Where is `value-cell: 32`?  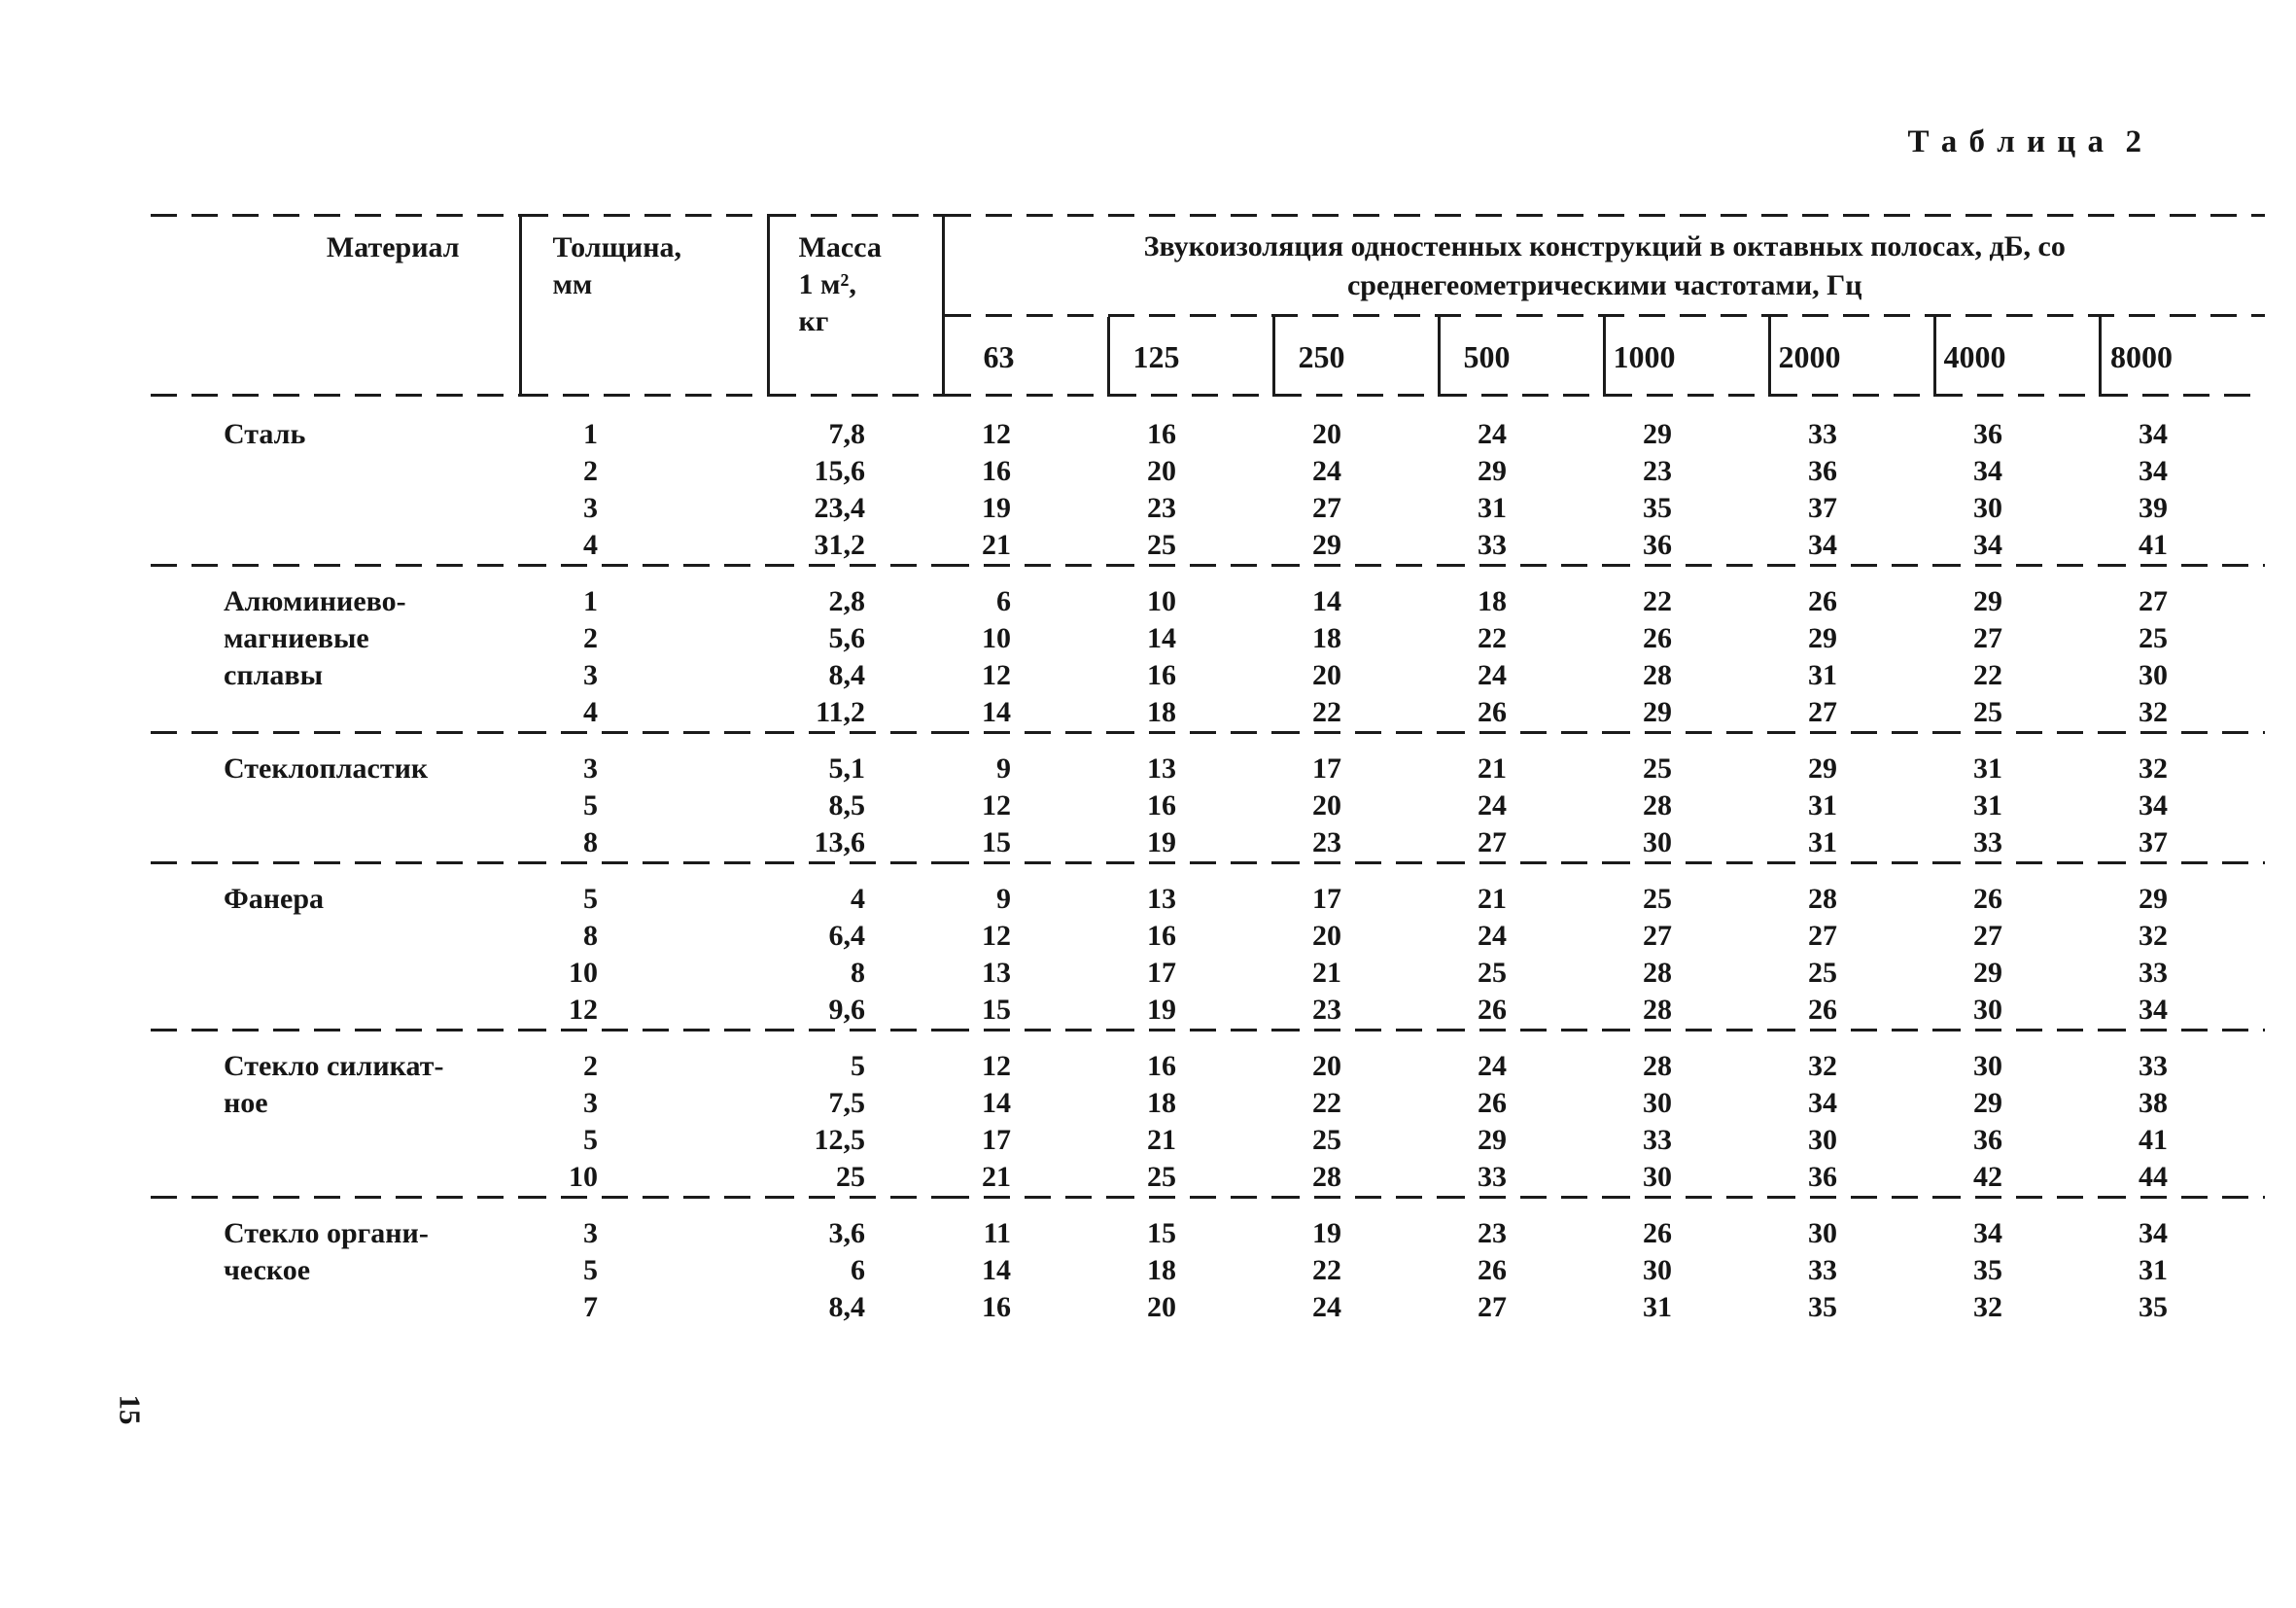
value-cell: 32 is located at coordinates (1851, 1057).